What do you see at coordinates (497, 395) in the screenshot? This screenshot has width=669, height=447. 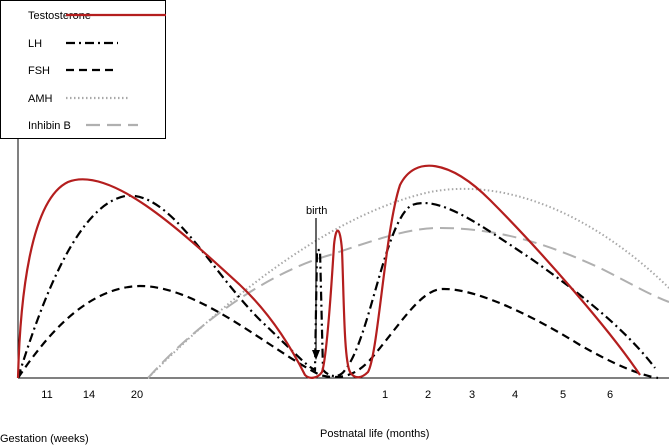 I see `postnatal-tick-labels: 1 2 3 4 5 6` at bounding box center [497, 395].